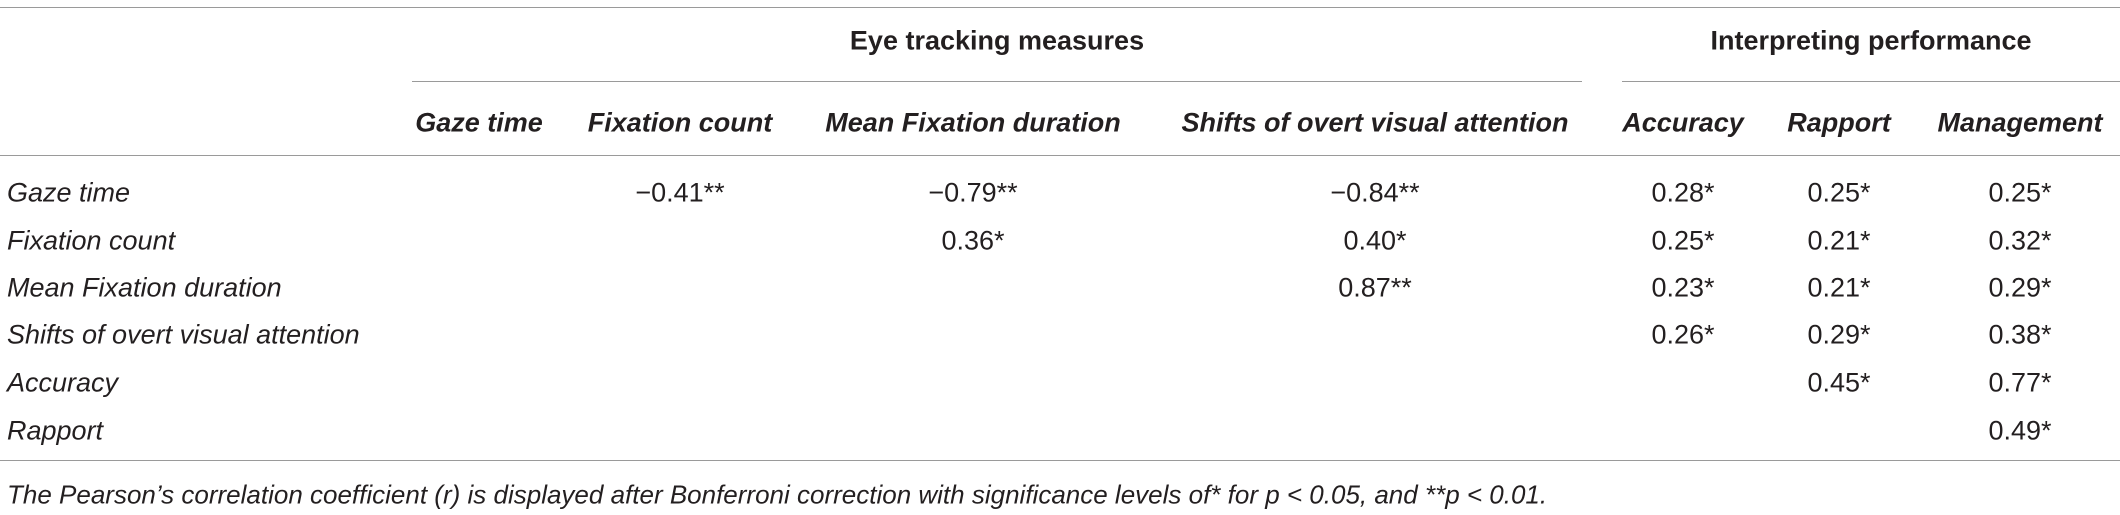 The height and width of the screenshot is (515, 2120). I want to click on cell: 0.36*, so click(973, 240).